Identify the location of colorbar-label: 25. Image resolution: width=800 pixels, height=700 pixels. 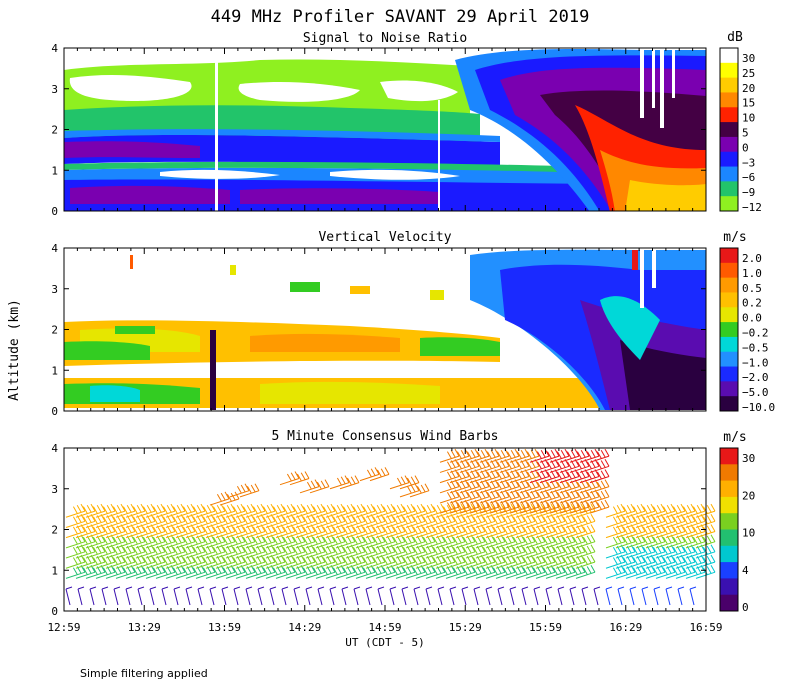
(748, 73).